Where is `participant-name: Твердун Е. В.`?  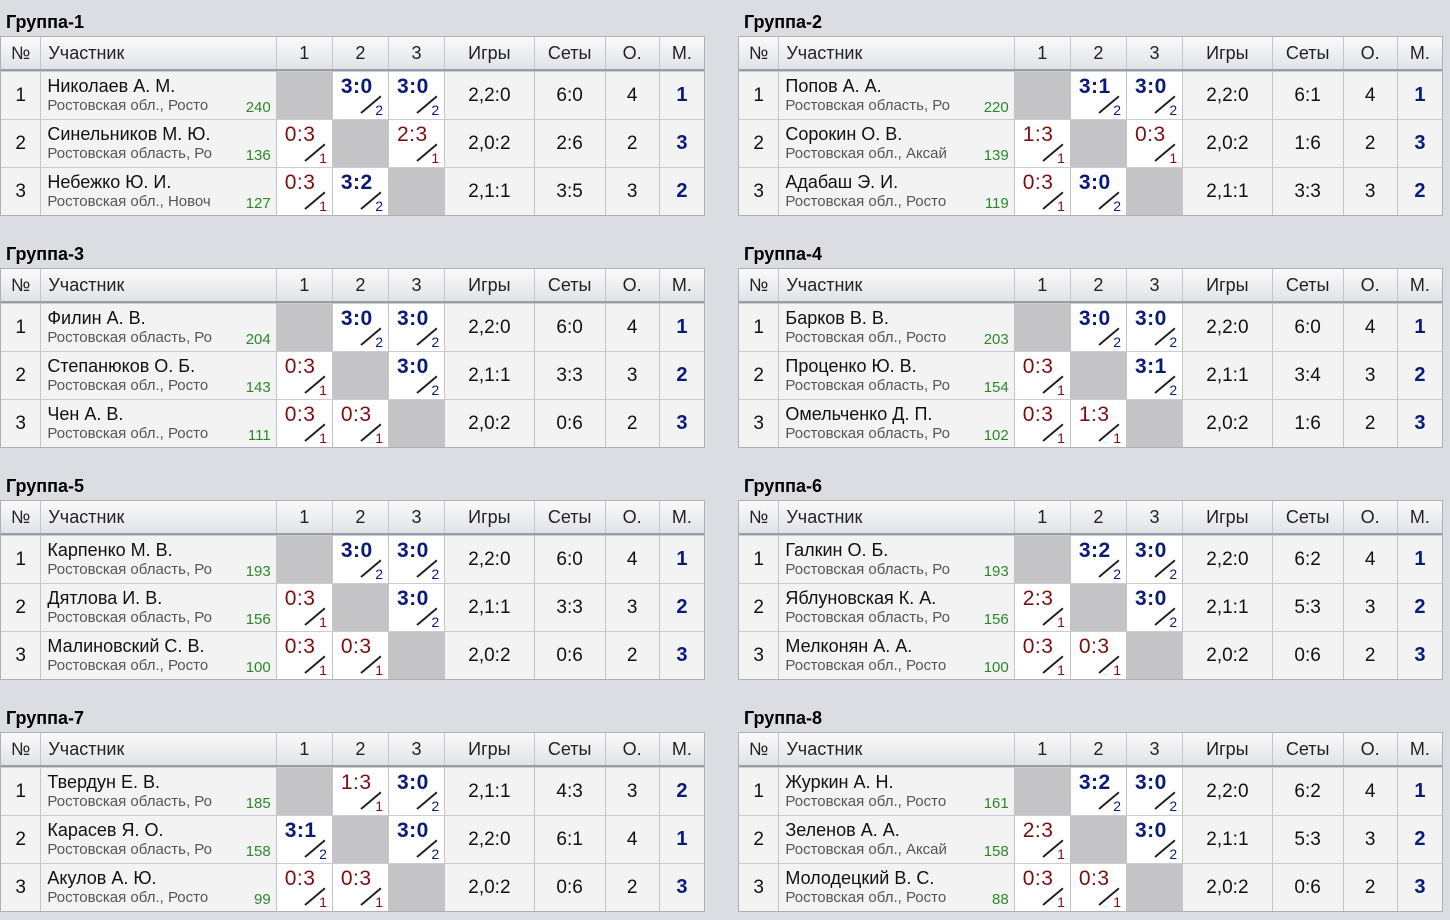 participant-name: Твердун Е. В. is located at coordinates (104, 782).